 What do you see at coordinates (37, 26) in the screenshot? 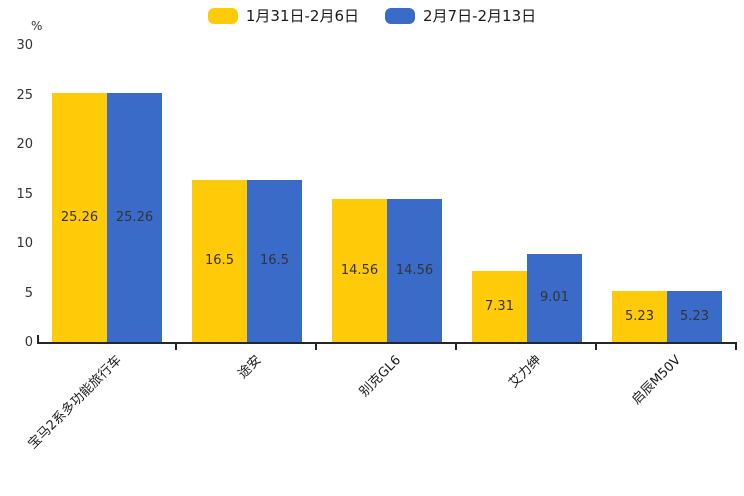
I see `y-axis-unit-label: %` at bounding box center [37, 26].